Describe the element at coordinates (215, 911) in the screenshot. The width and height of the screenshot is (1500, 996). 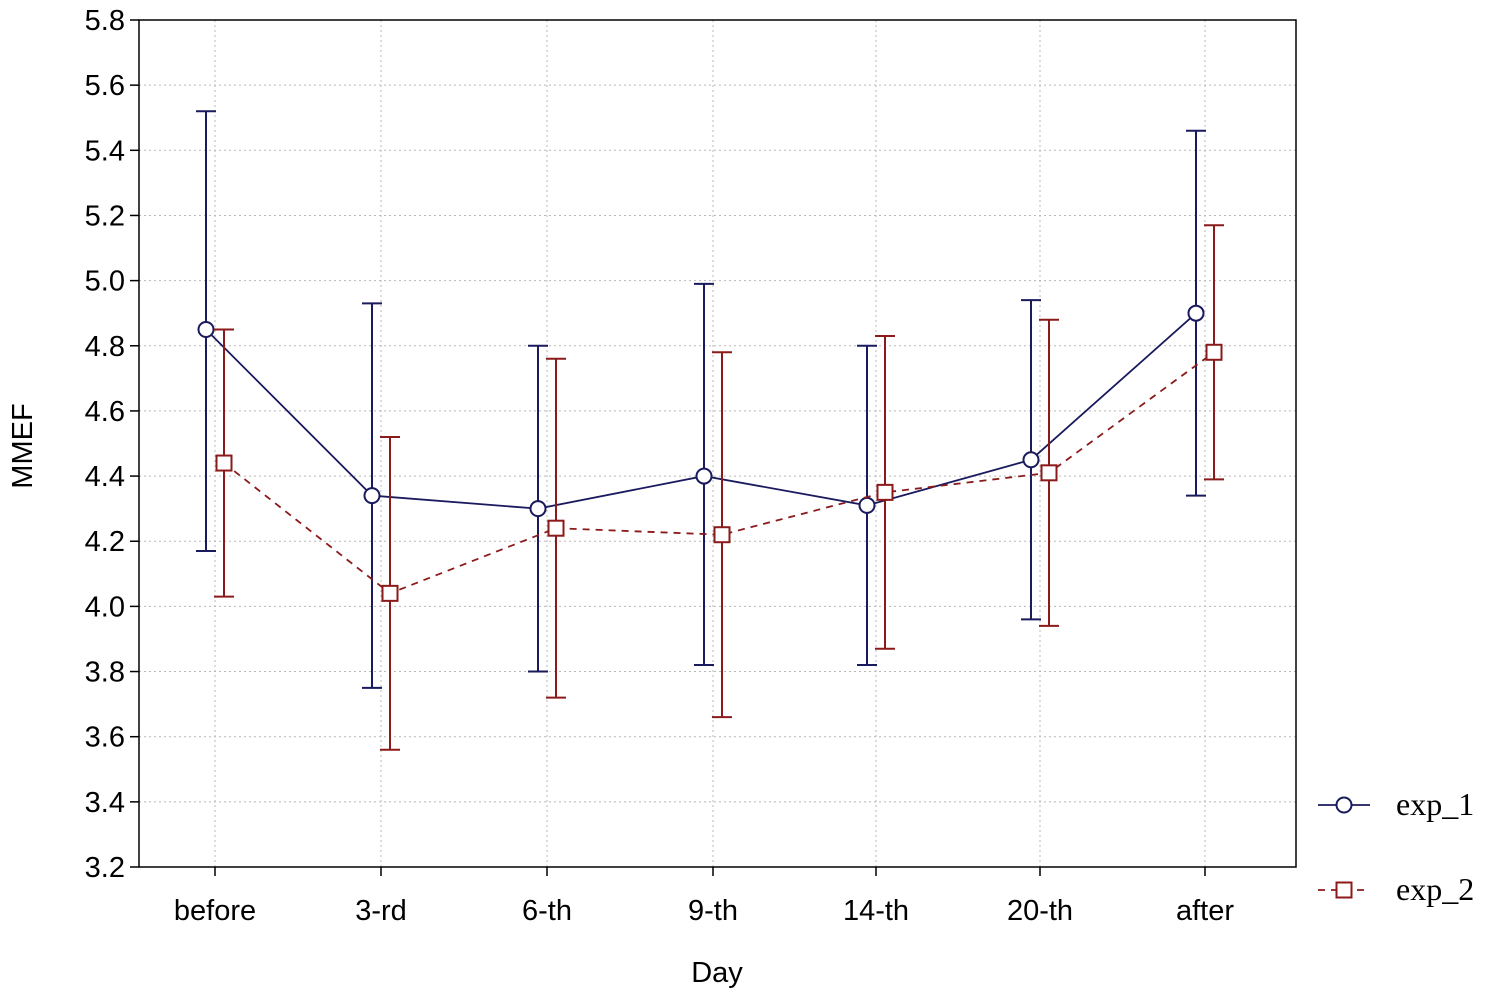
I see `x-tick-label: before` at that location.